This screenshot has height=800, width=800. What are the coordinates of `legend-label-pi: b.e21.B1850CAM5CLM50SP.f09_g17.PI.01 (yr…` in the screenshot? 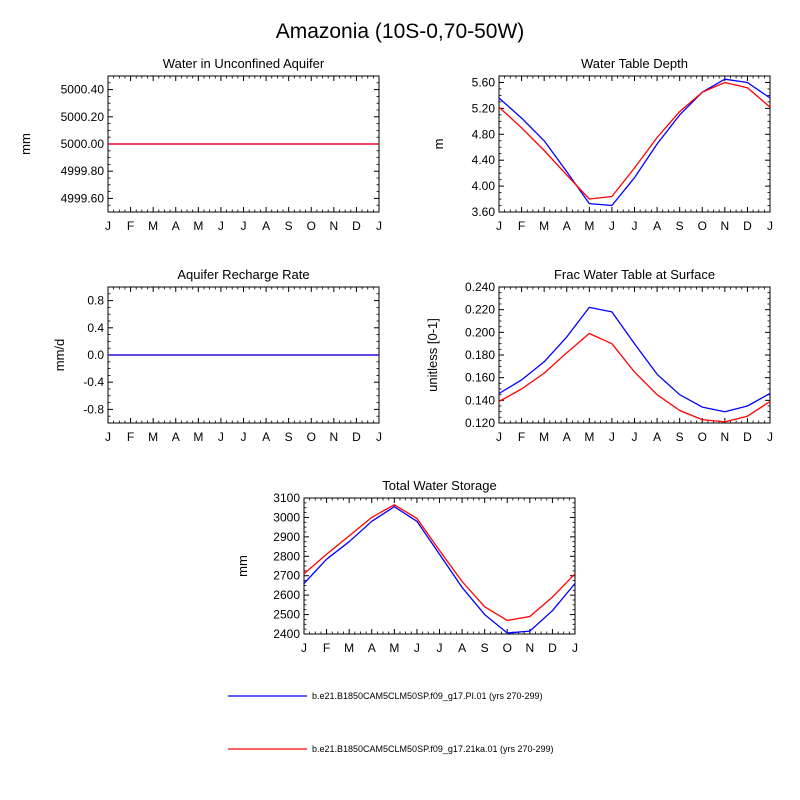 It's located at (427, 696).